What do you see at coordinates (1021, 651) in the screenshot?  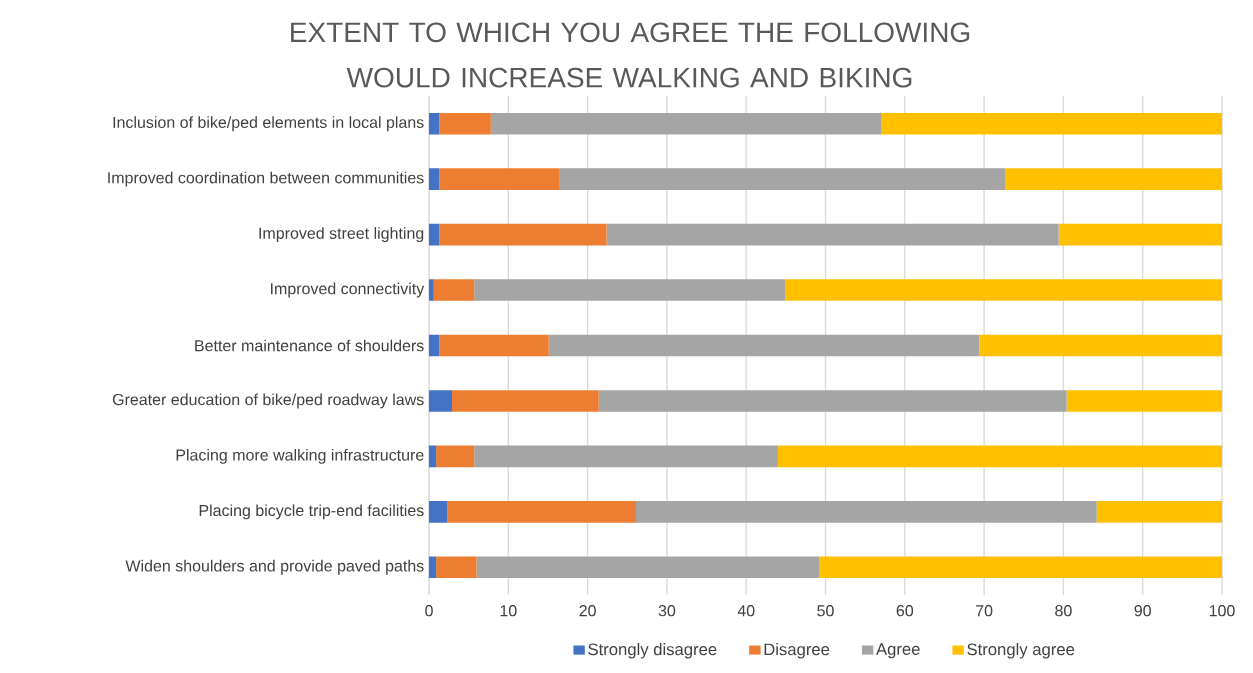 I see `legend-label: Strongly agree` at bounding box center [1021, 651].